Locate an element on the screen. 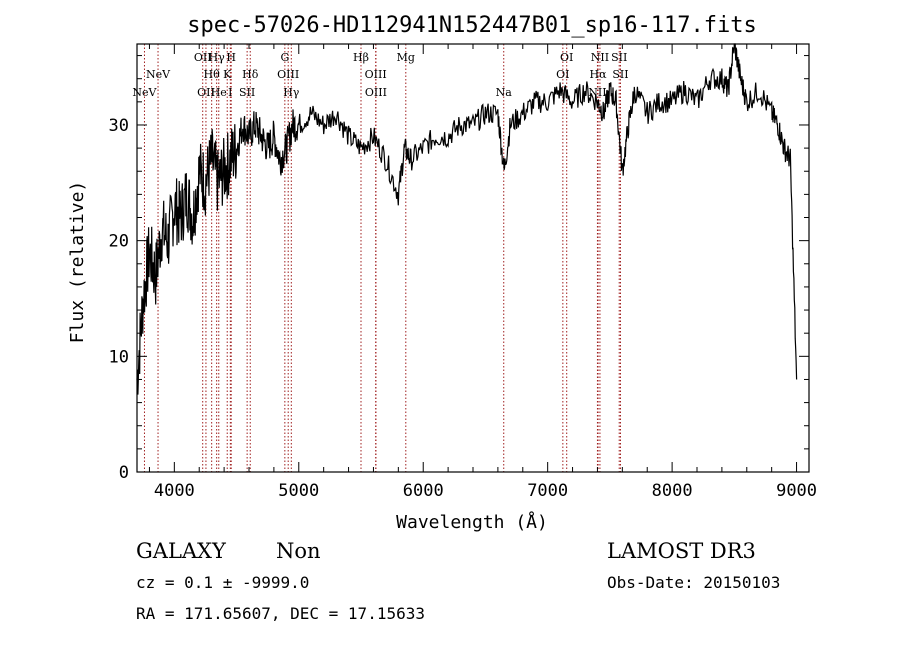 The height and width of the screenshot is (649, 900). line-marker-label: H is located at coordinates (231, 57).